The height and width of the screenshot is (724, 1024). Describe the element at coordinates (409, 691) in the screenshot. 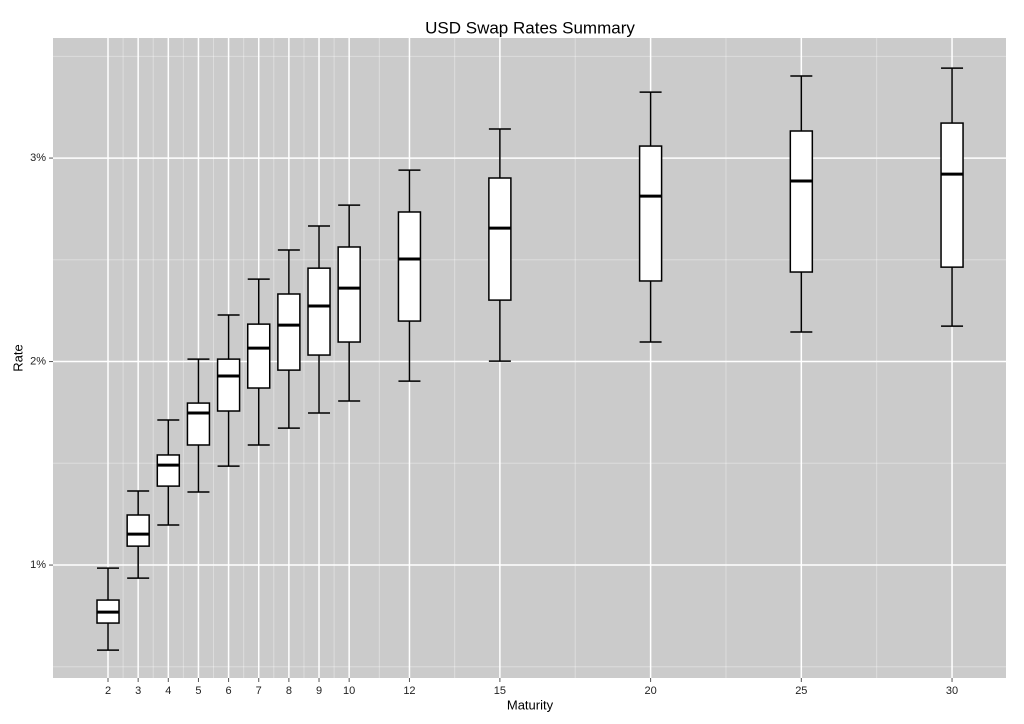

I see `x-tick-label: 12` at that location.